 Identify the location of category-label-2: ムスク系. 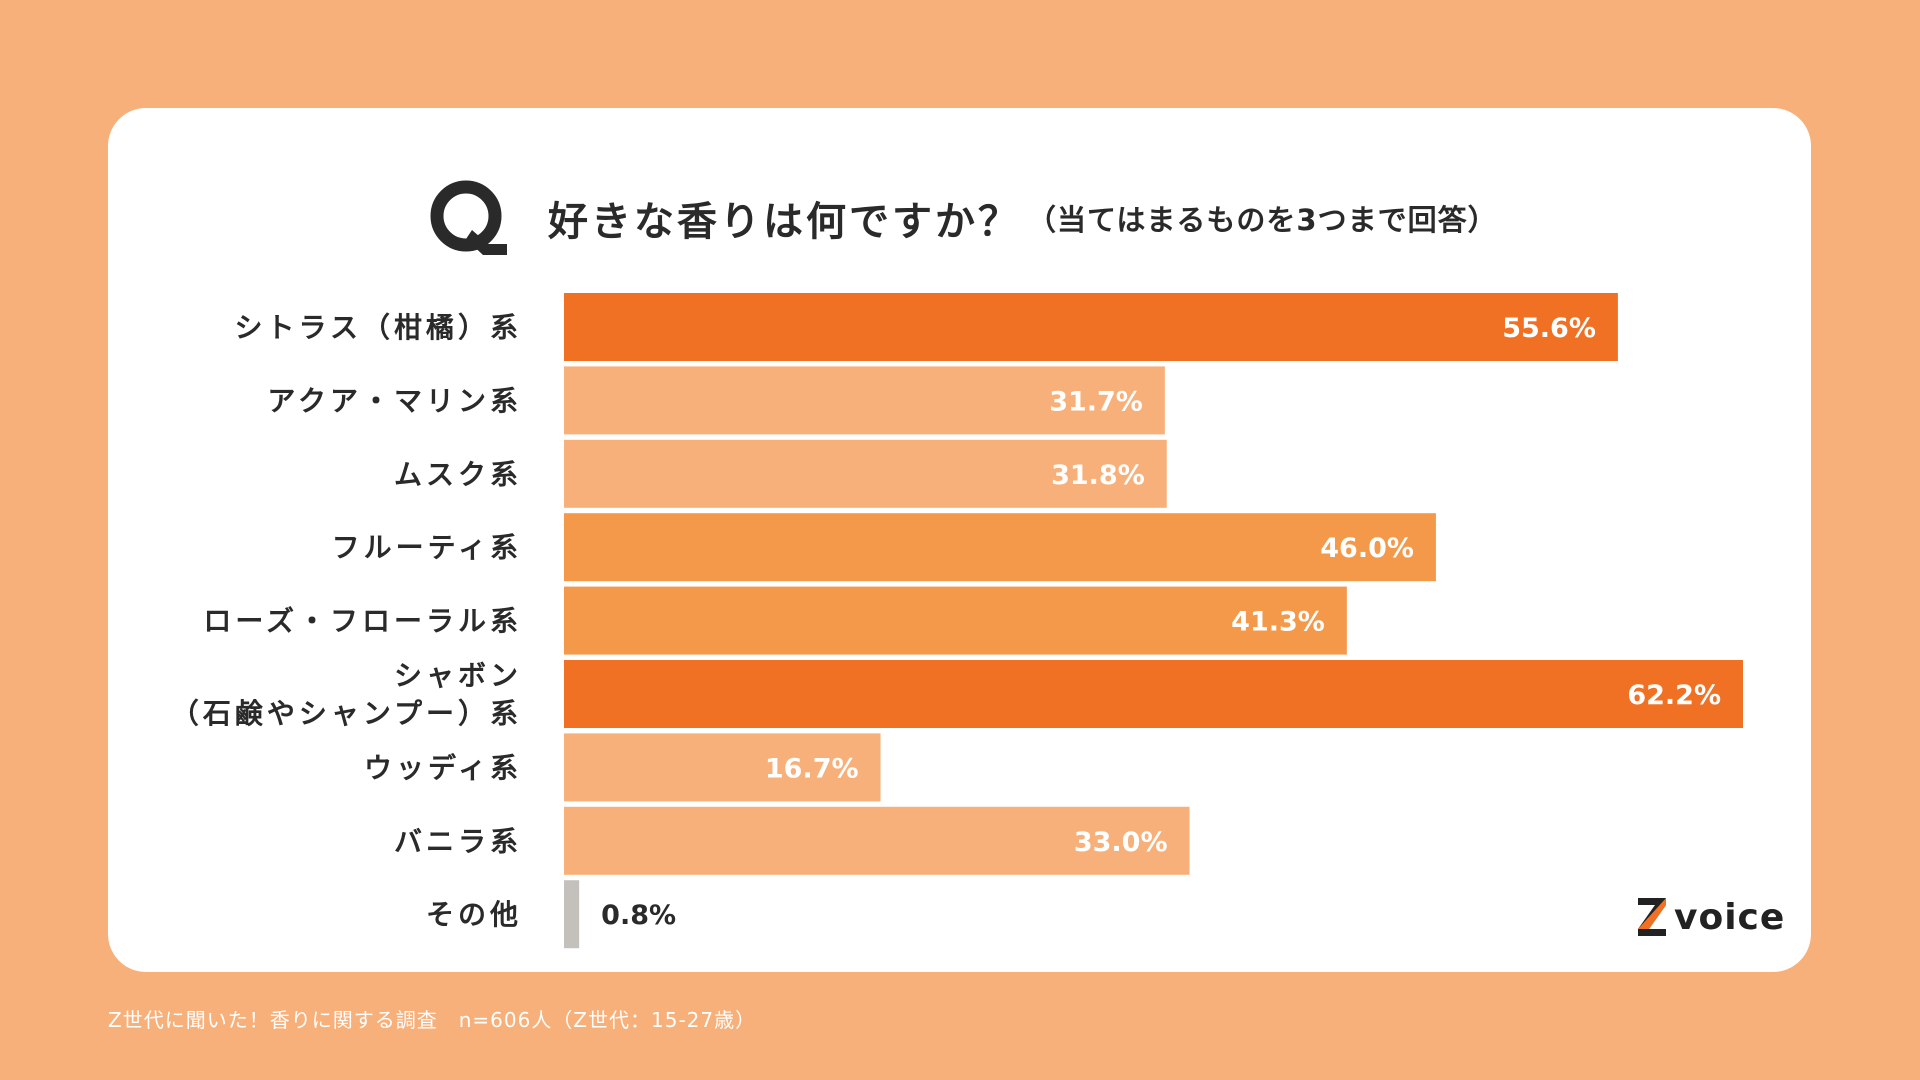
(458, 474).